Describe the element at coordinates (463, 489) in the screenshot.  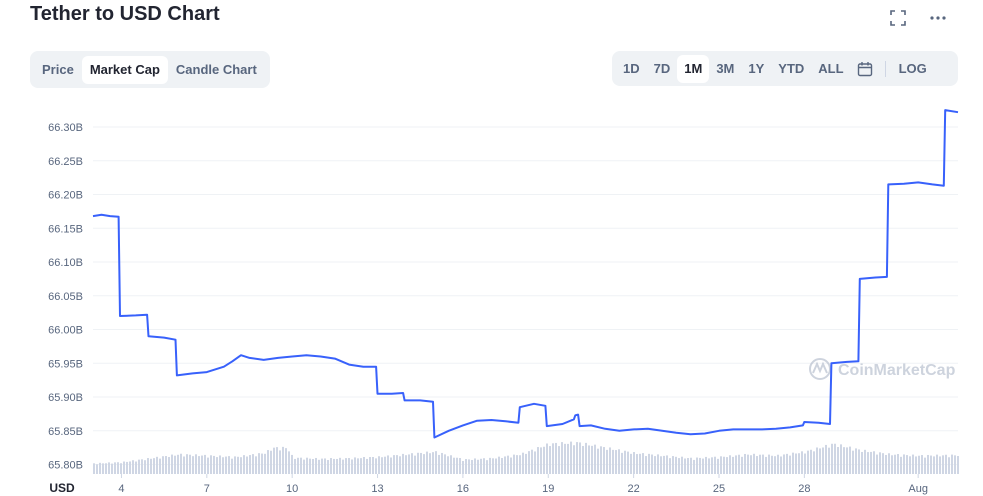
I see `x-tick-label: 16` at that location.